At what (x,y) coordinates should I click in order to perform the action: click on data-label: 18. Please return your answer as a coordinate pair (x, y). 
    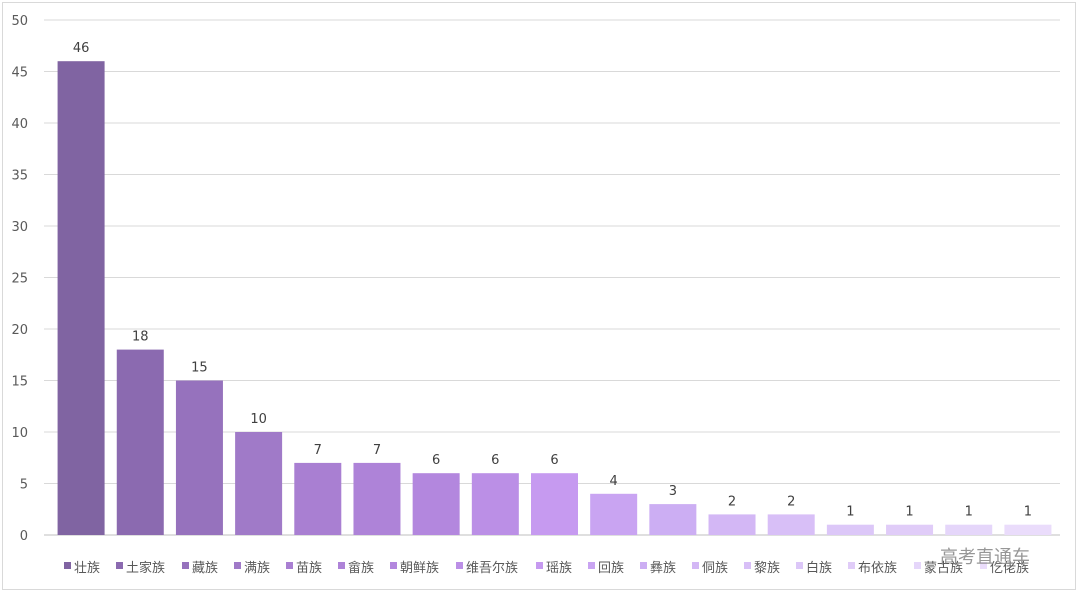
    Looking at the image, I should click on (140, 337).